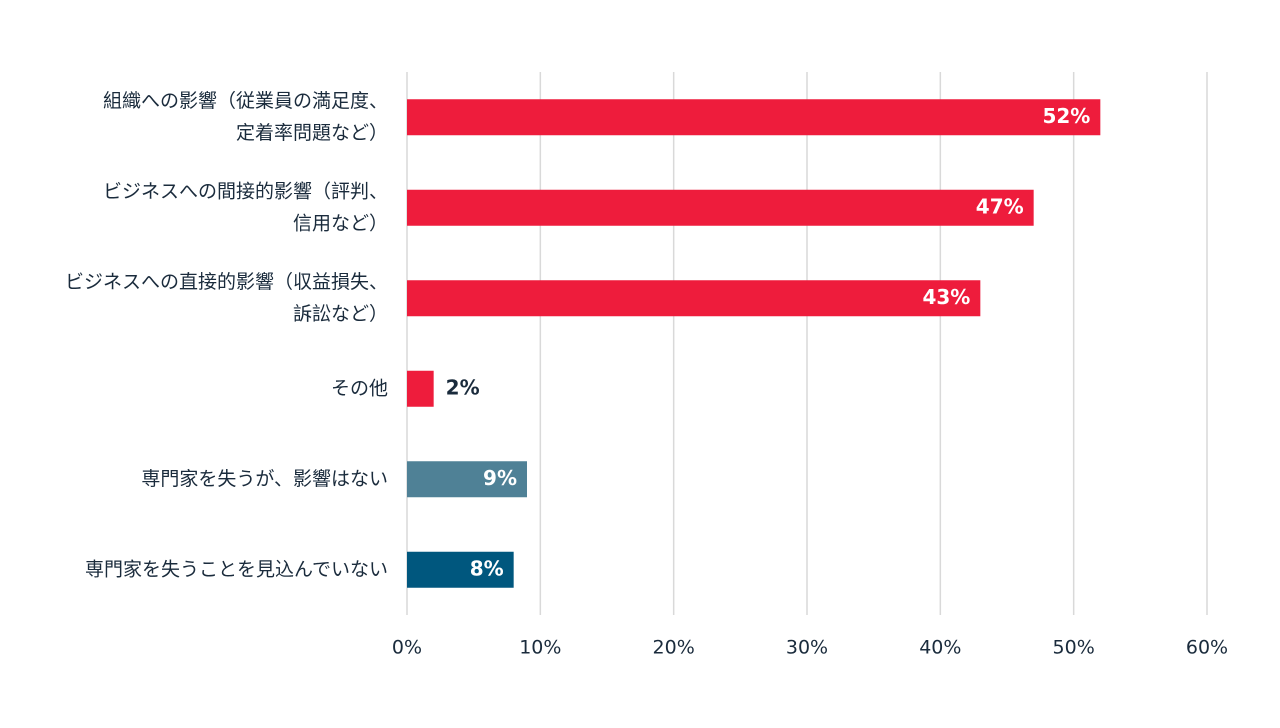  Describe the element at coordinates (312, 133) in the screenshot. I see `y-tick-label: 定着率問題など）` at that location.